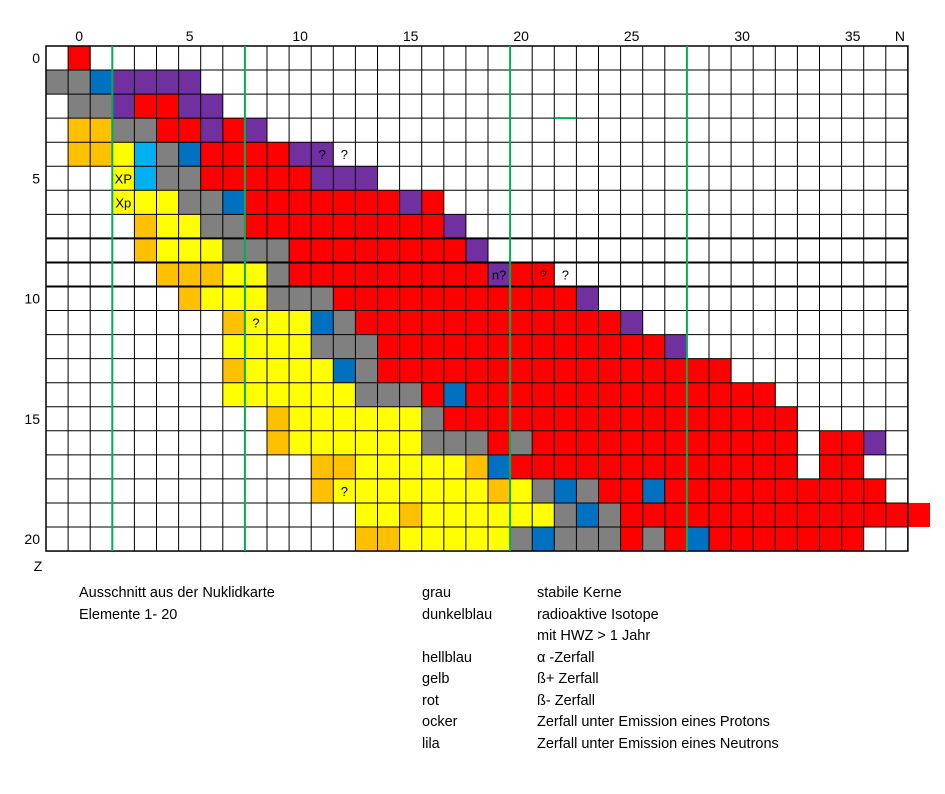  What do you see at coordinates (79, 36) in the screenshot?
I see `x-tick-label: 0` at bounding box center [79, 36].